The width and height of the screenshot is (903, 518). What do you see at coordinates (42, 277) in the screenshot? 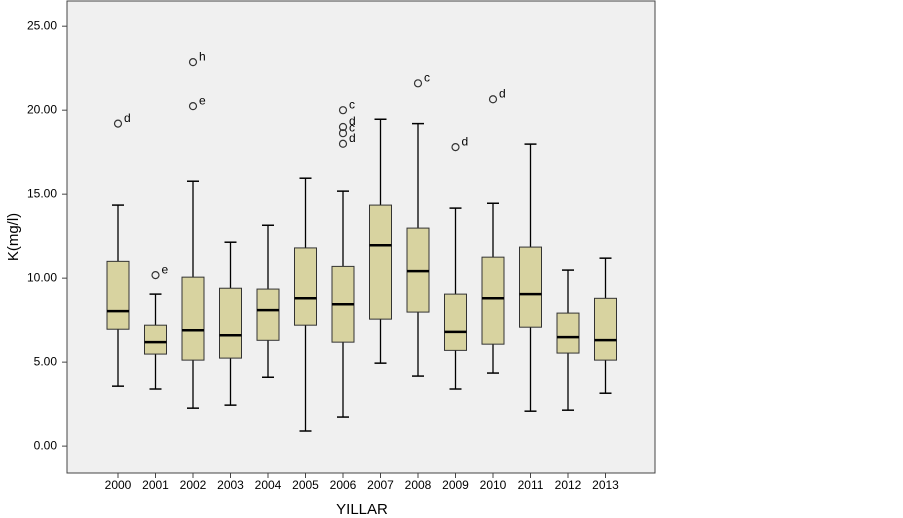
I see `y-tick-label: 10.00` at bounding box center [42, 277].